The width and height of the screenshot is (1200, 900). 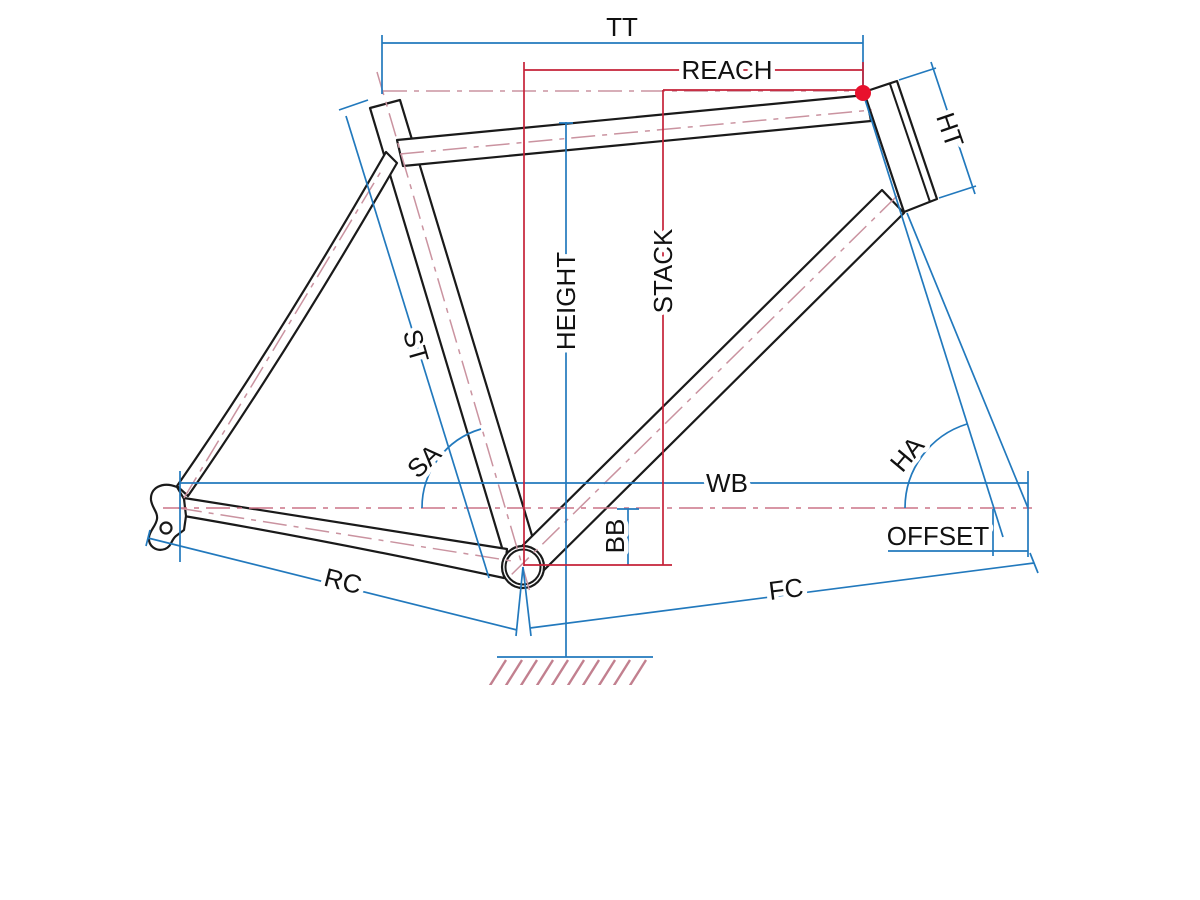 What do you see at coordinates (167, 517) in the screenshot?
I see `rear-dropout` at bounding box center [167, 517].